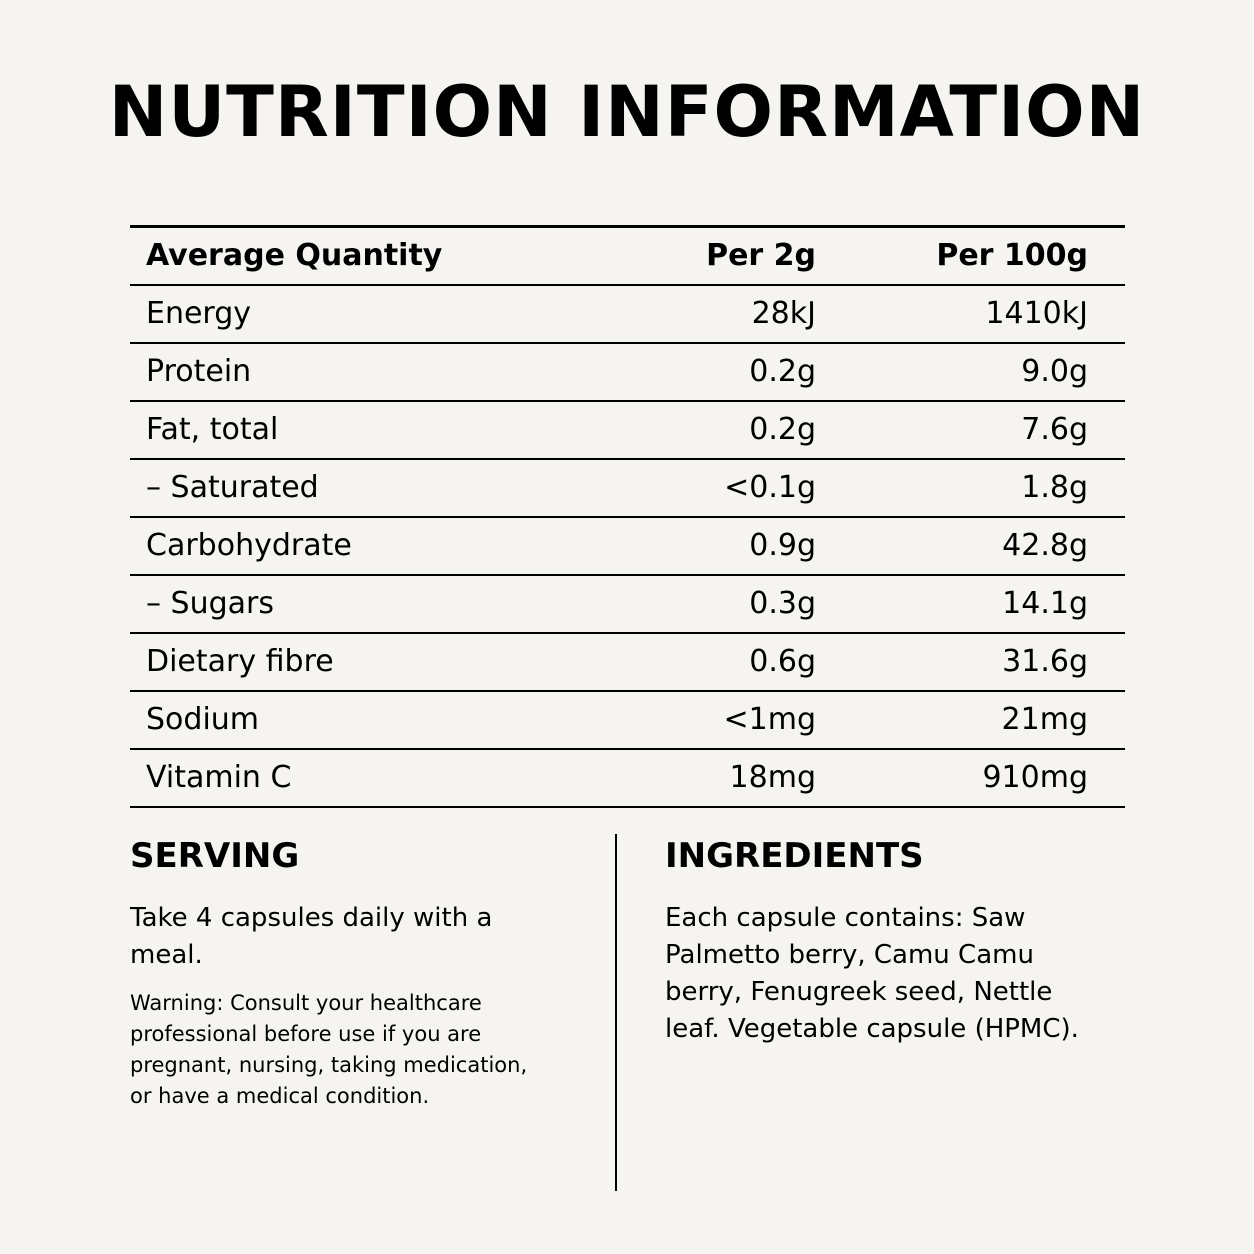  I want to click on per-2g-value: 18mg, so click(772, 777).